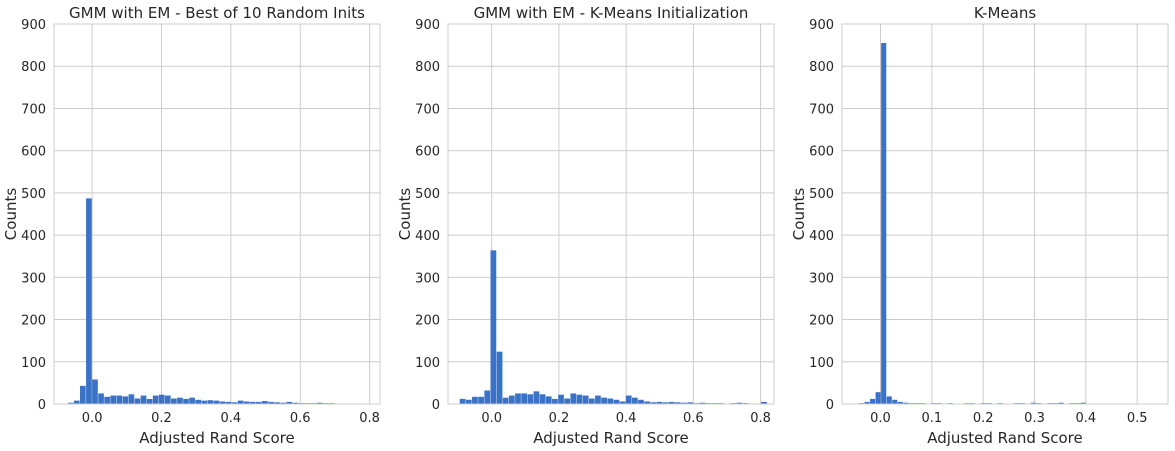 This screenshot has height=451, width=1175. What do you see at coordinates (427, 152) in the screenshot?
I see `y-tick-label: 600` at bounding box center [427, 152].